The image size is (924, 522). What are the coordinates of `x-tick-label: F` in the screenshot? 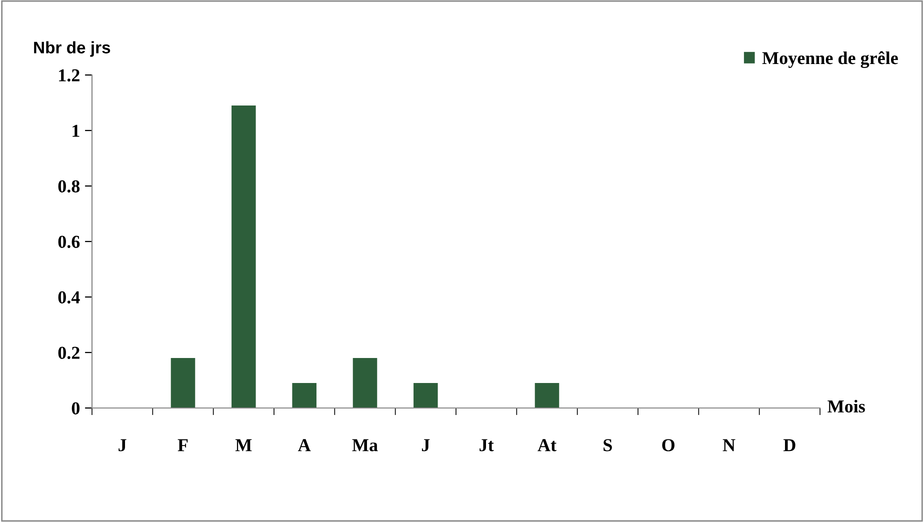 It's located at (183, 445).